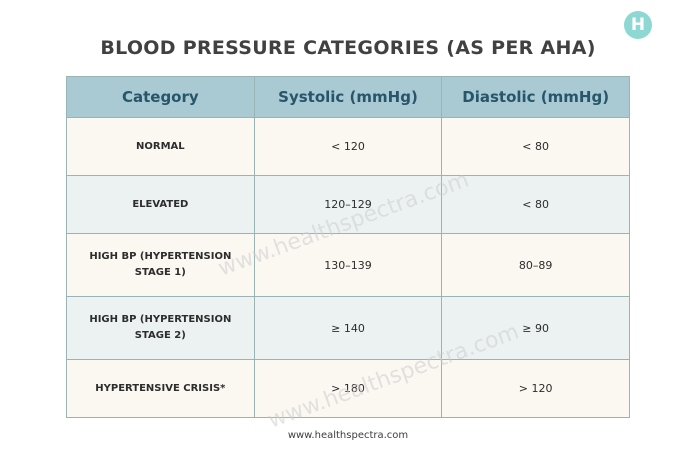 The width and height of the screenshot is (696, 464). Describe the element at coordinates (160, 146) in the screenshot. I see `category-cell: NORMAL` at that location.